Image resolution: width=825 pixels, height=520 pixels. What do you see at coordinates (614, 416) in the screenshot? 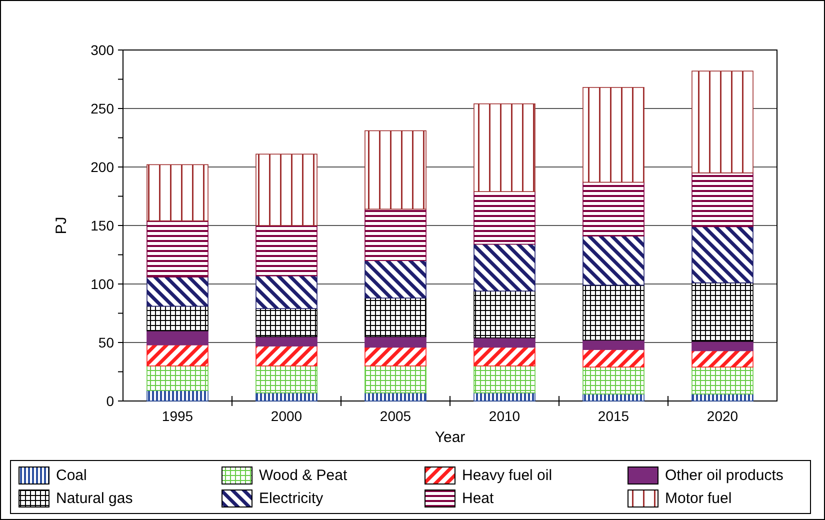
I see `x-tick-label: 2015` at bounding box center [614, 416].